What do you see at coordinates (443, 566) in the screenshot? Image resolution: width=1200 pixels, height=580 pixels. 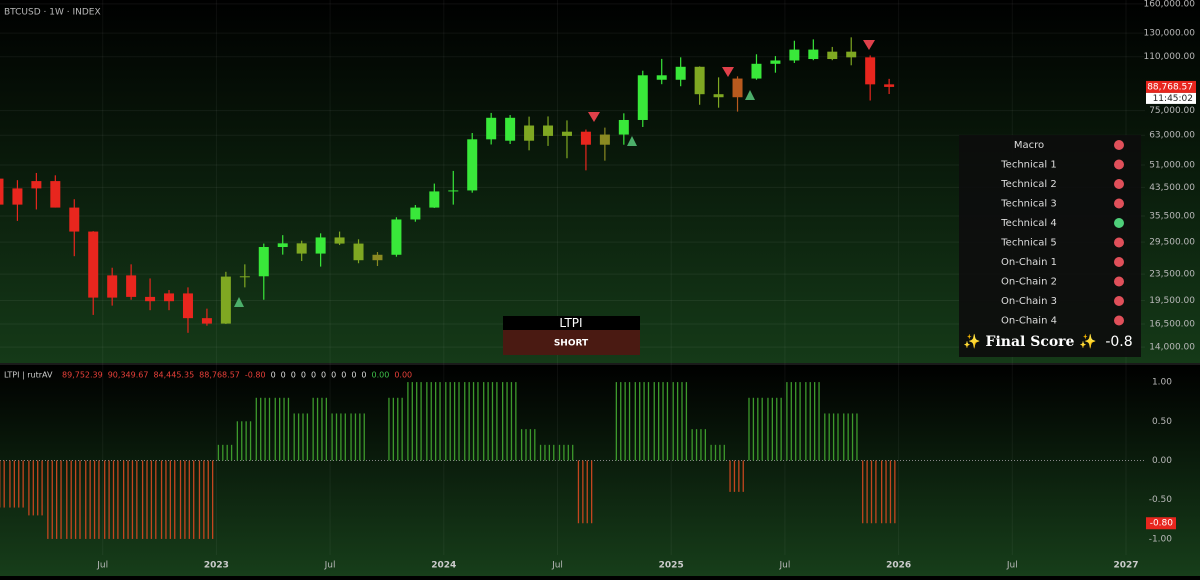 I see `x-tick-label: 2024` at bounding box center [443, 566].